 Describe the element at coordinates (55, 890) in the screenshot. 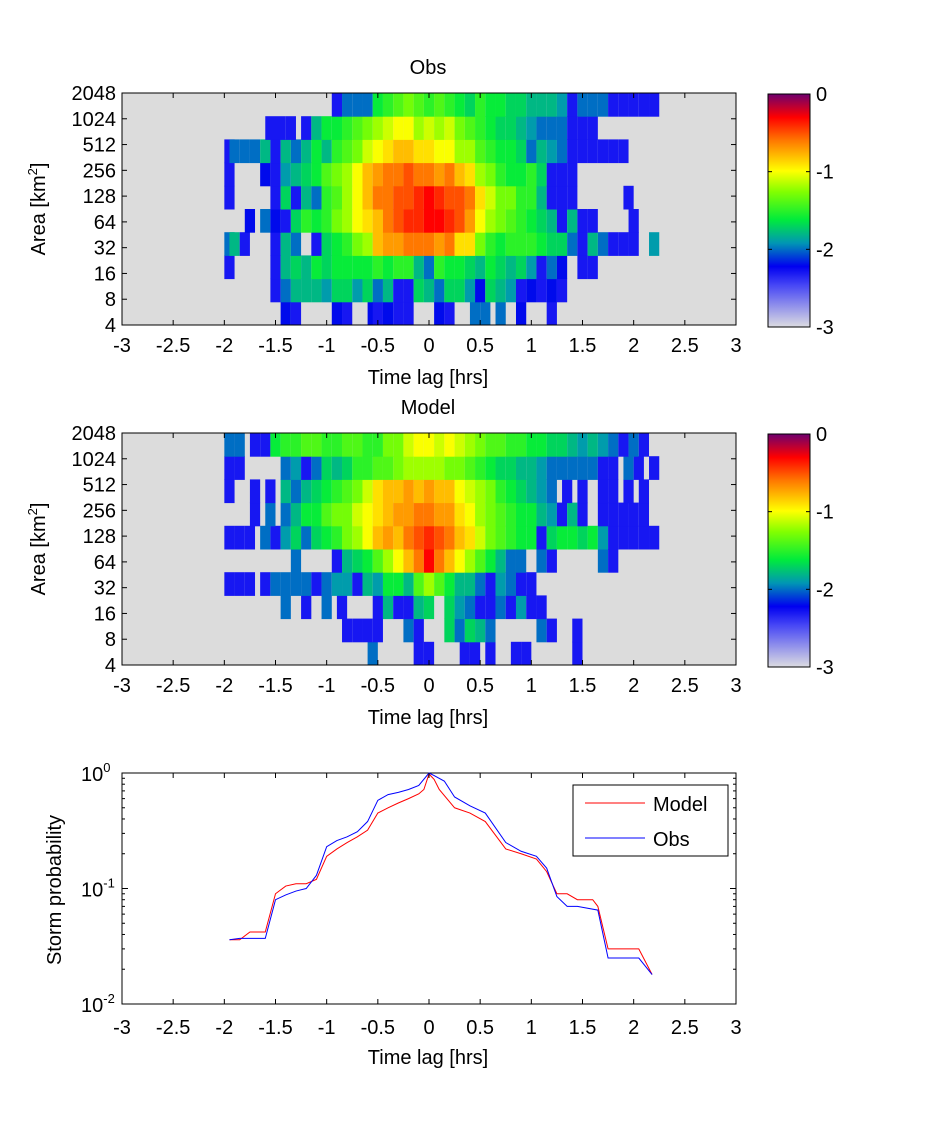

I see `line-y-axis-label: Storm probability` at that location.